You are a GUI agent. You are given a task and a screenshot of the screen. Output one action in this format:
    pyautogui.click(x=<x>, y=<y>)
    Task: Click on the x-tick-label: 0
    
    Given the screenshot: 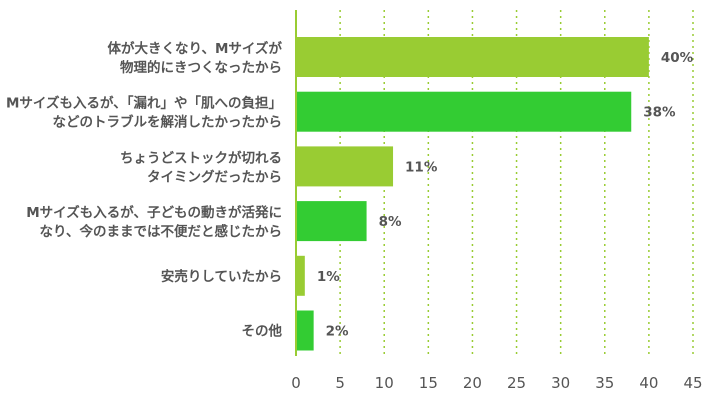 What is the action you would take?
    pyautogui.click(x=296, y=383)
    